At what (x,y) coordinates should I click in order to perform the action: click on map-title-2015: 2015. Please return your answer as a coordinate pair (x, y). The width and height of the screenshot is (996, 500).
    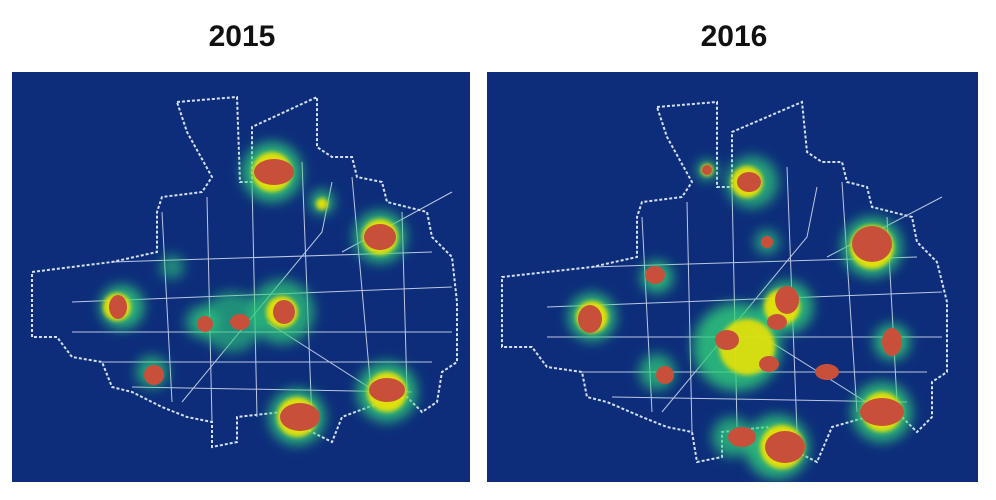
    Looking at the image, I should click on (242, 36).